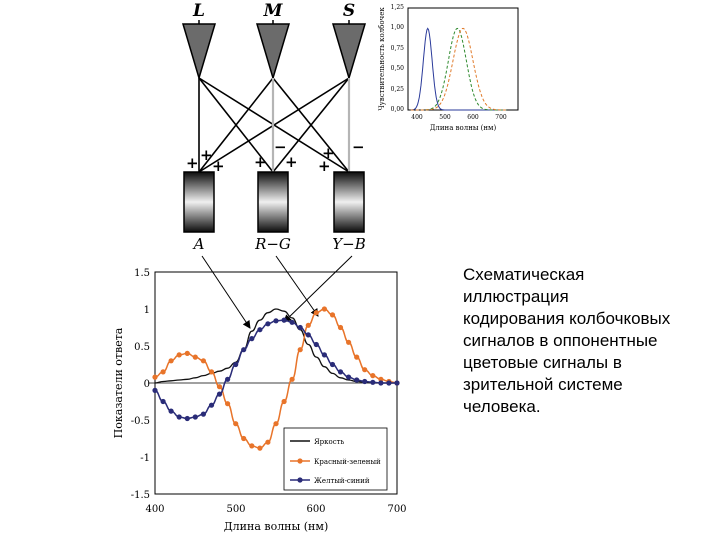 The height and width of the screenshot is (540, 720). I want to click on arrow-a-to-brightness, so click(226, 292).